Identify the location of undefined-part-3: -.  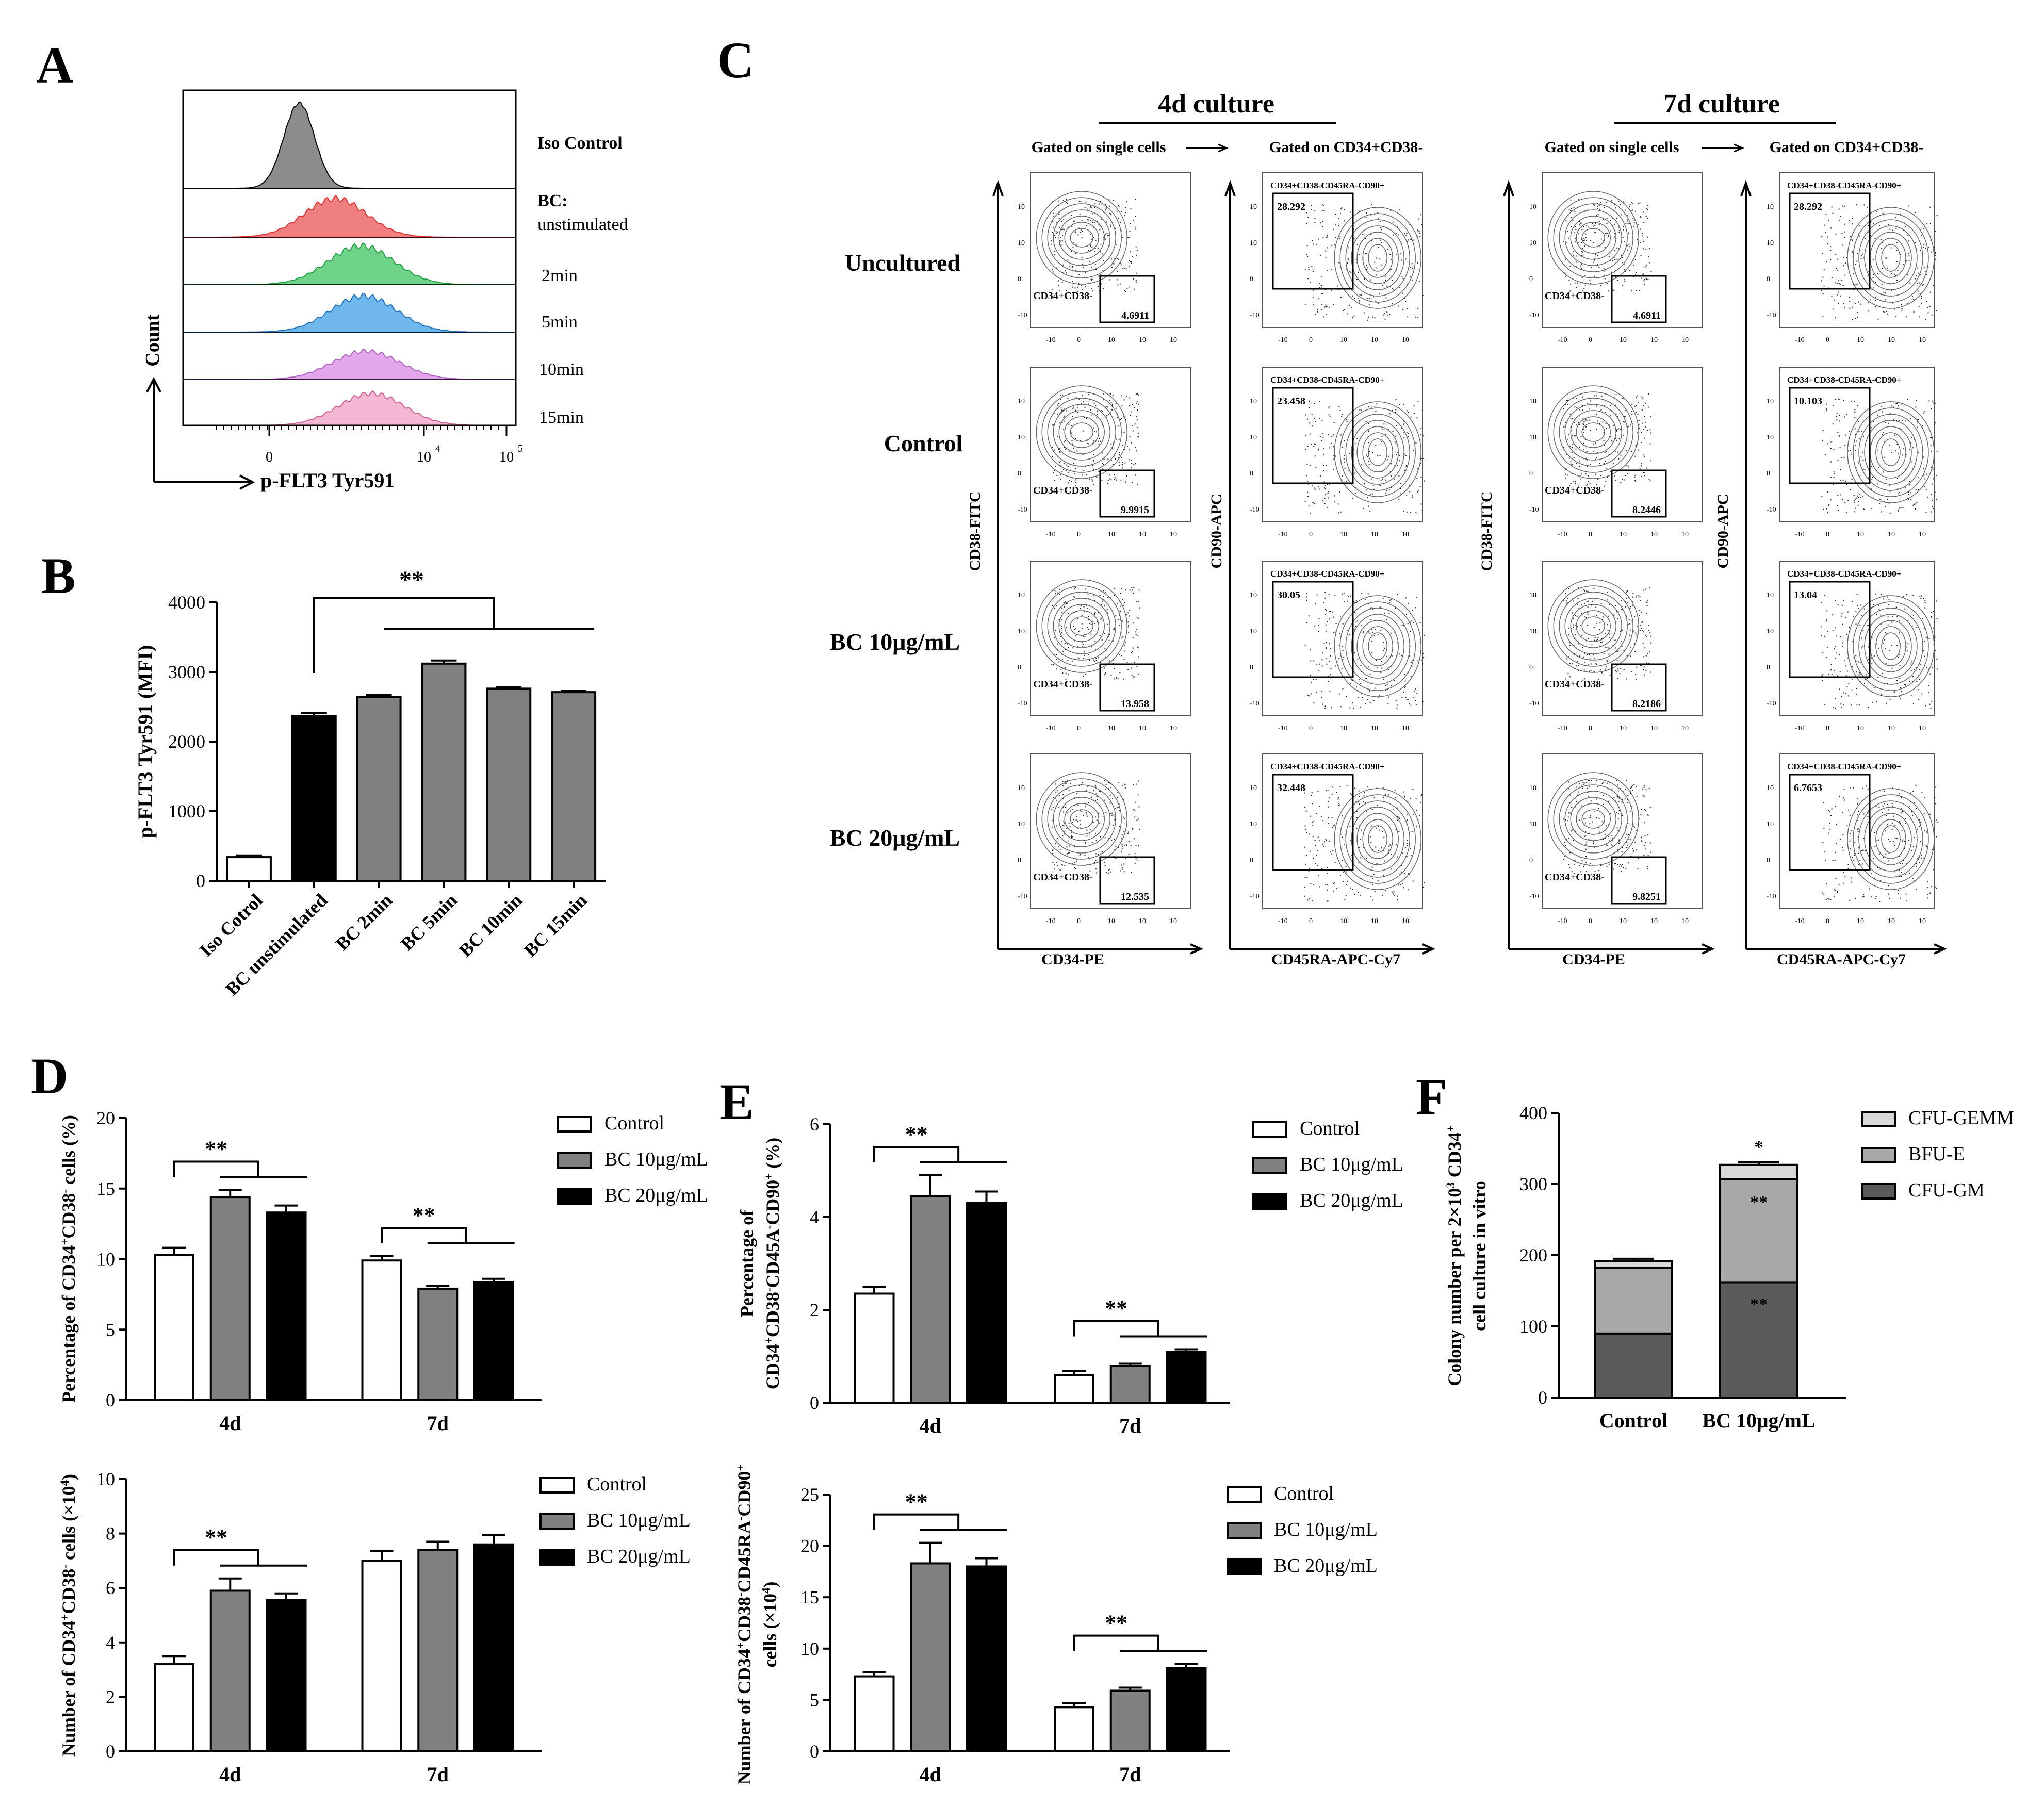
(741, 1595).